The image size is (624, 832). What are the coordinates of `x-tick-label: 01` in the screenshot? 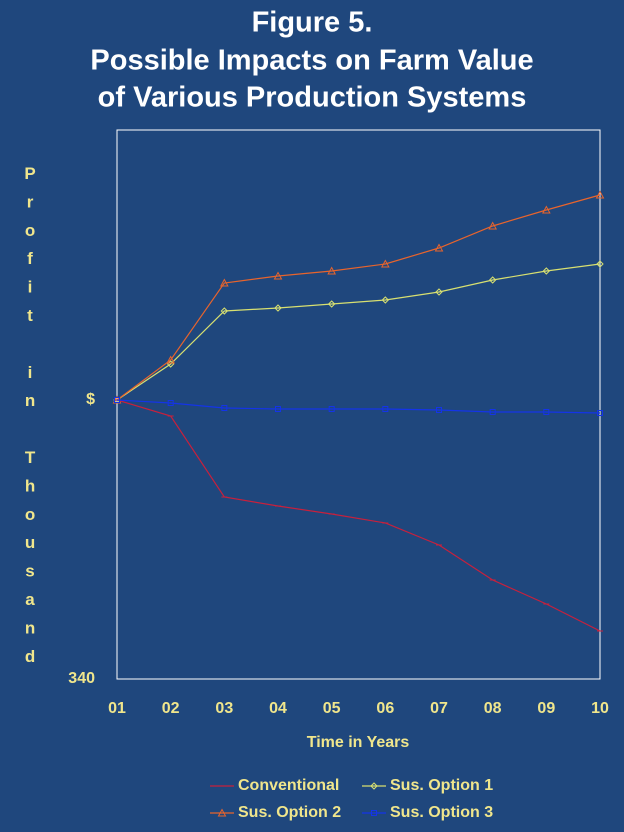 It's located at (117, 708).